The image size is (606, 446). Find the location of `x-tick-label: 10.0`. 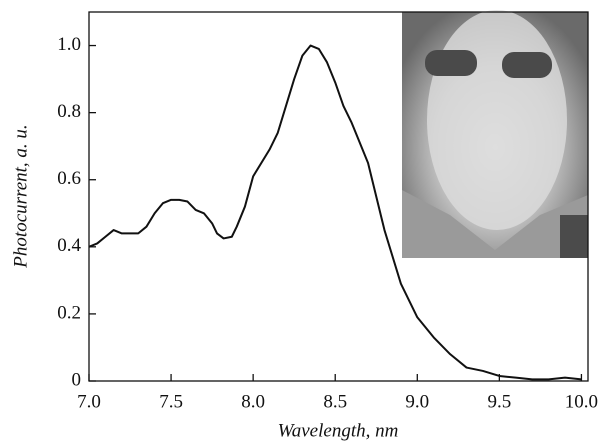

x-tick-label: 10.0 is located at coordinates (581, 401).